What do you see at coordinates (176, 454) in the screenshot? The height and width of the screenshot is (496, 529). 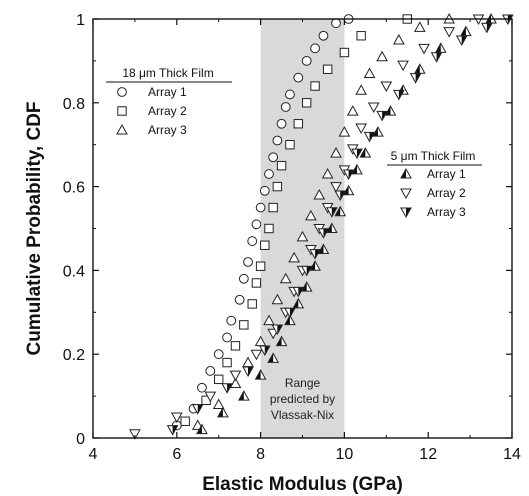 I see `x-tick-label: 6` at bounding box center [176, 454].